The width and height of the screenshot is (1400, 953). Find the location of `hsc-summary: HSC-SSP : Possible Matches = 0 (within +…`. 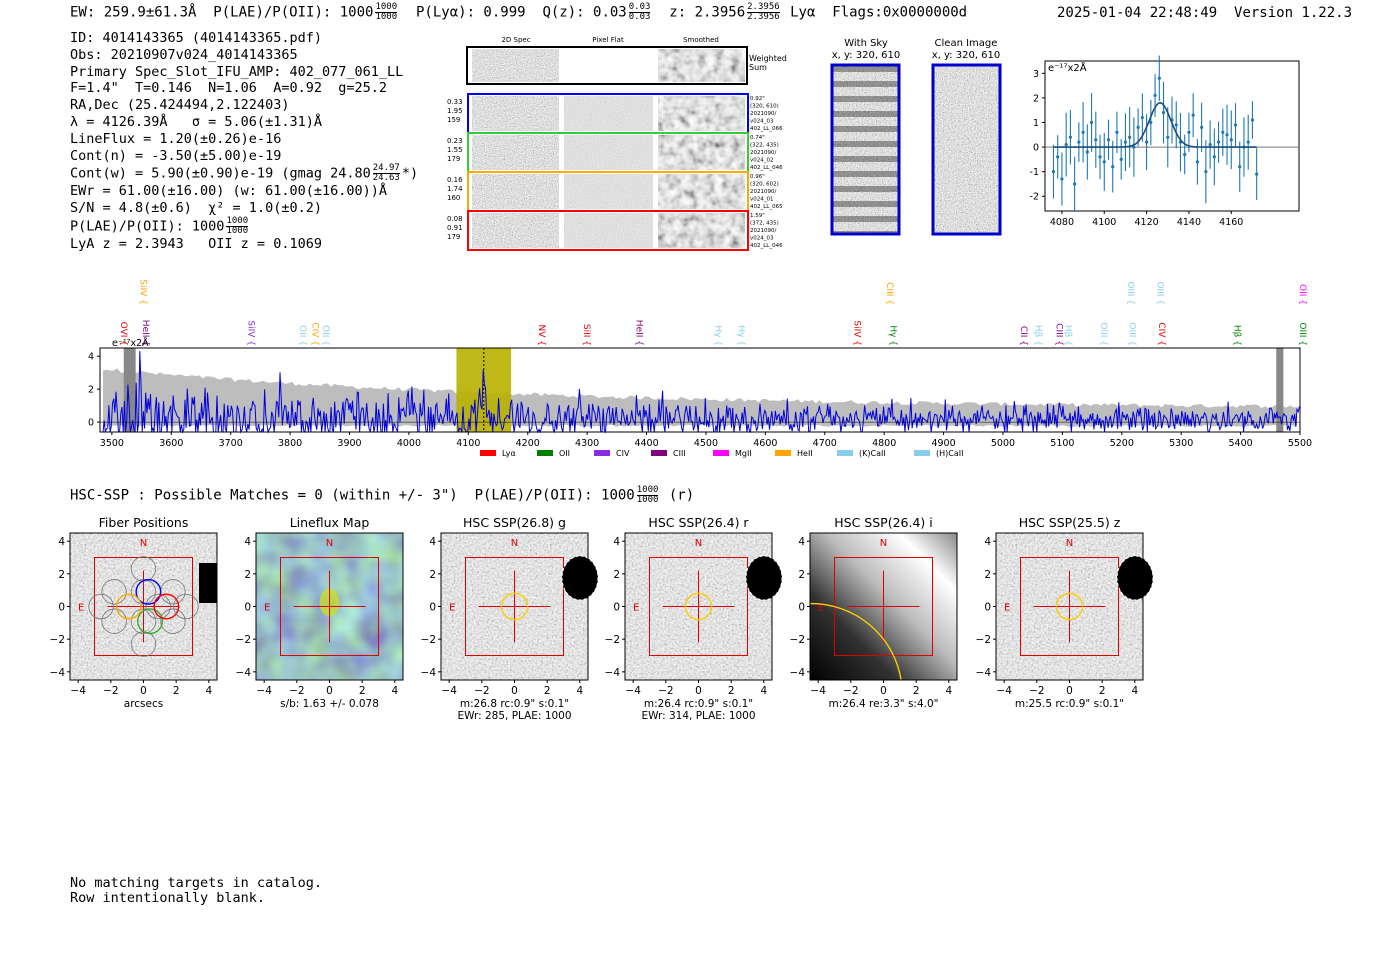

hsc-summary: HSC-SSP : Possible Matches = 0 (within +… is located at coordinates (382, 495).